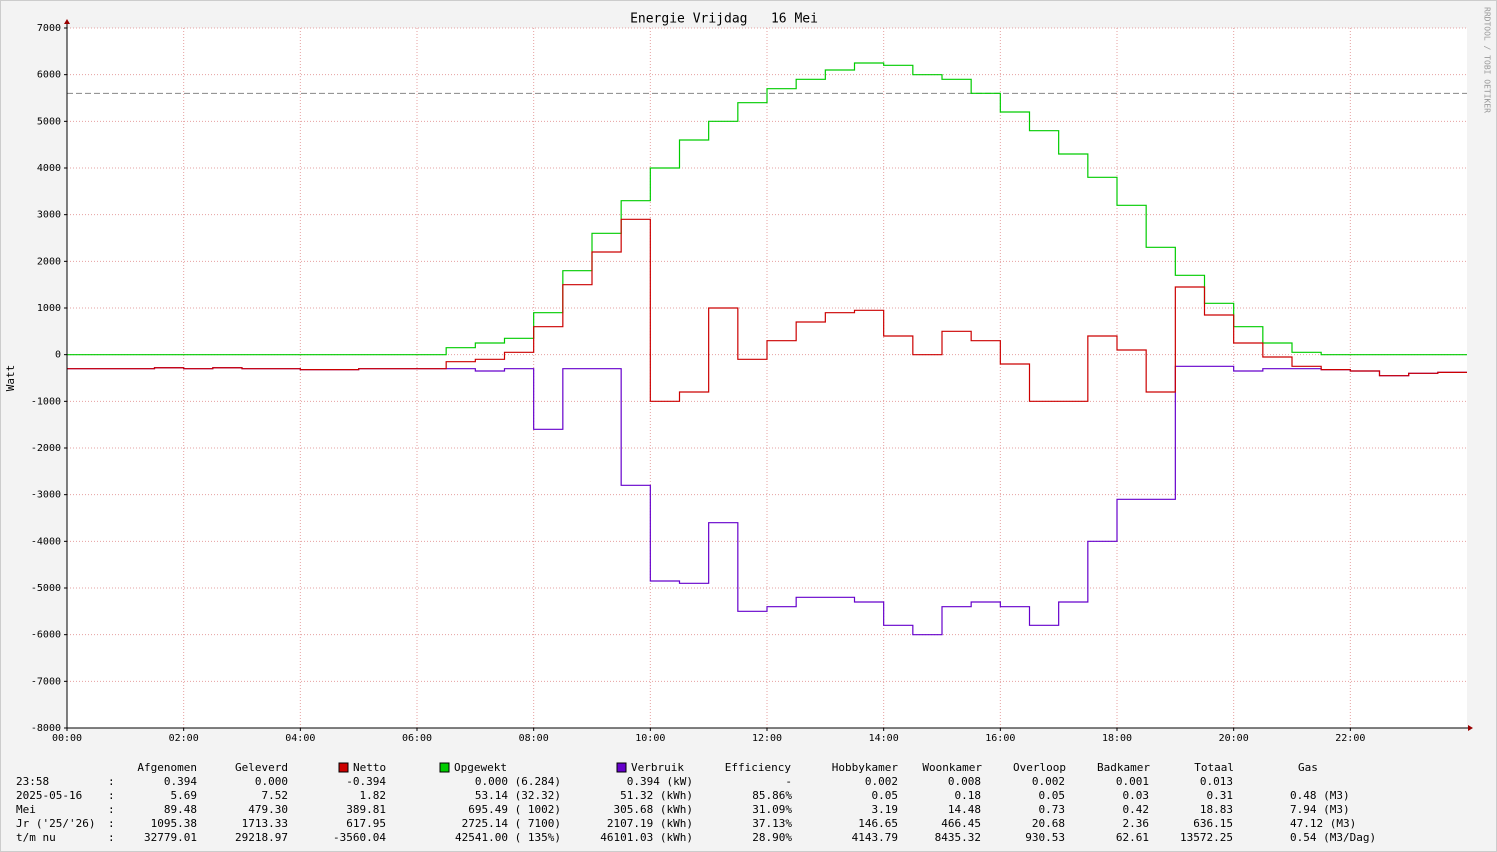 This screenshot has height=852, width=1497. I want to click on table-cell: 930.53, so click(1045, 837).